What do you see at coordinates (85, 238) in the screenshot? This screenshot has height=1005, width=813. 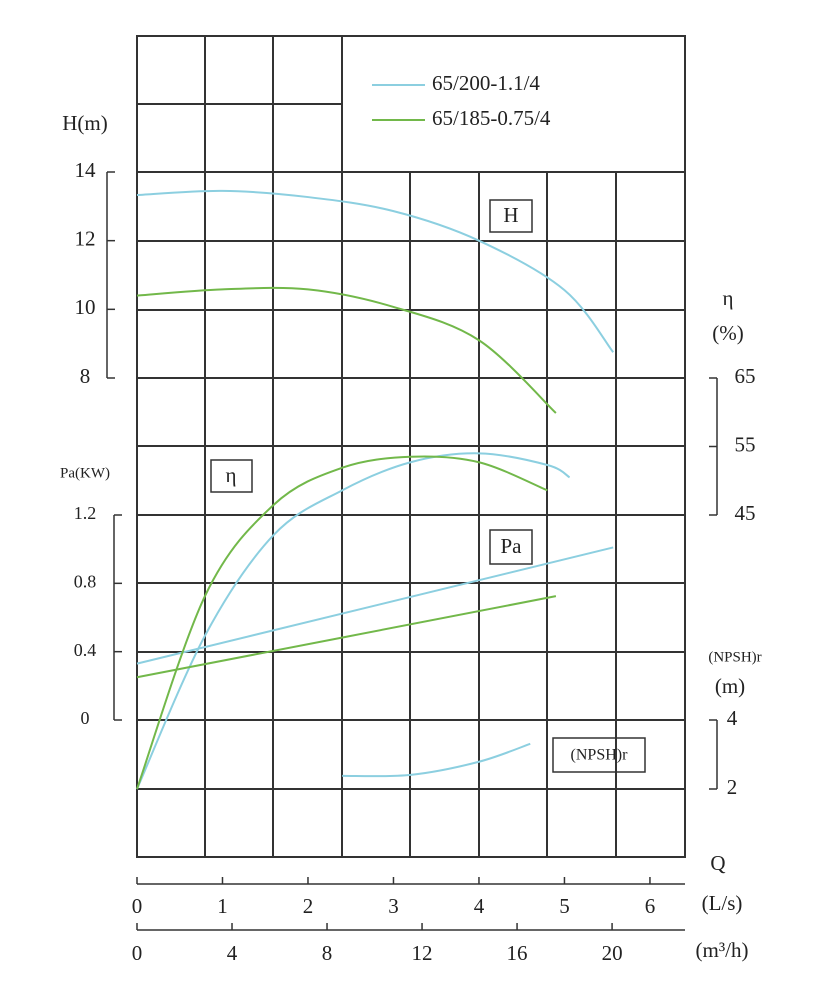 I see `y-tick-label: 12` at bounding box center [85, 238].